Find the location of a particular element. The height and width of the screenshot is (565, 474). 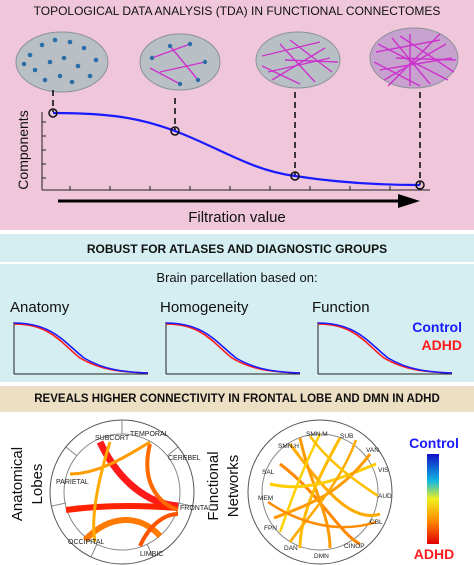

lobe-label-3: FRONTAL is located at coordinates (196, 508).